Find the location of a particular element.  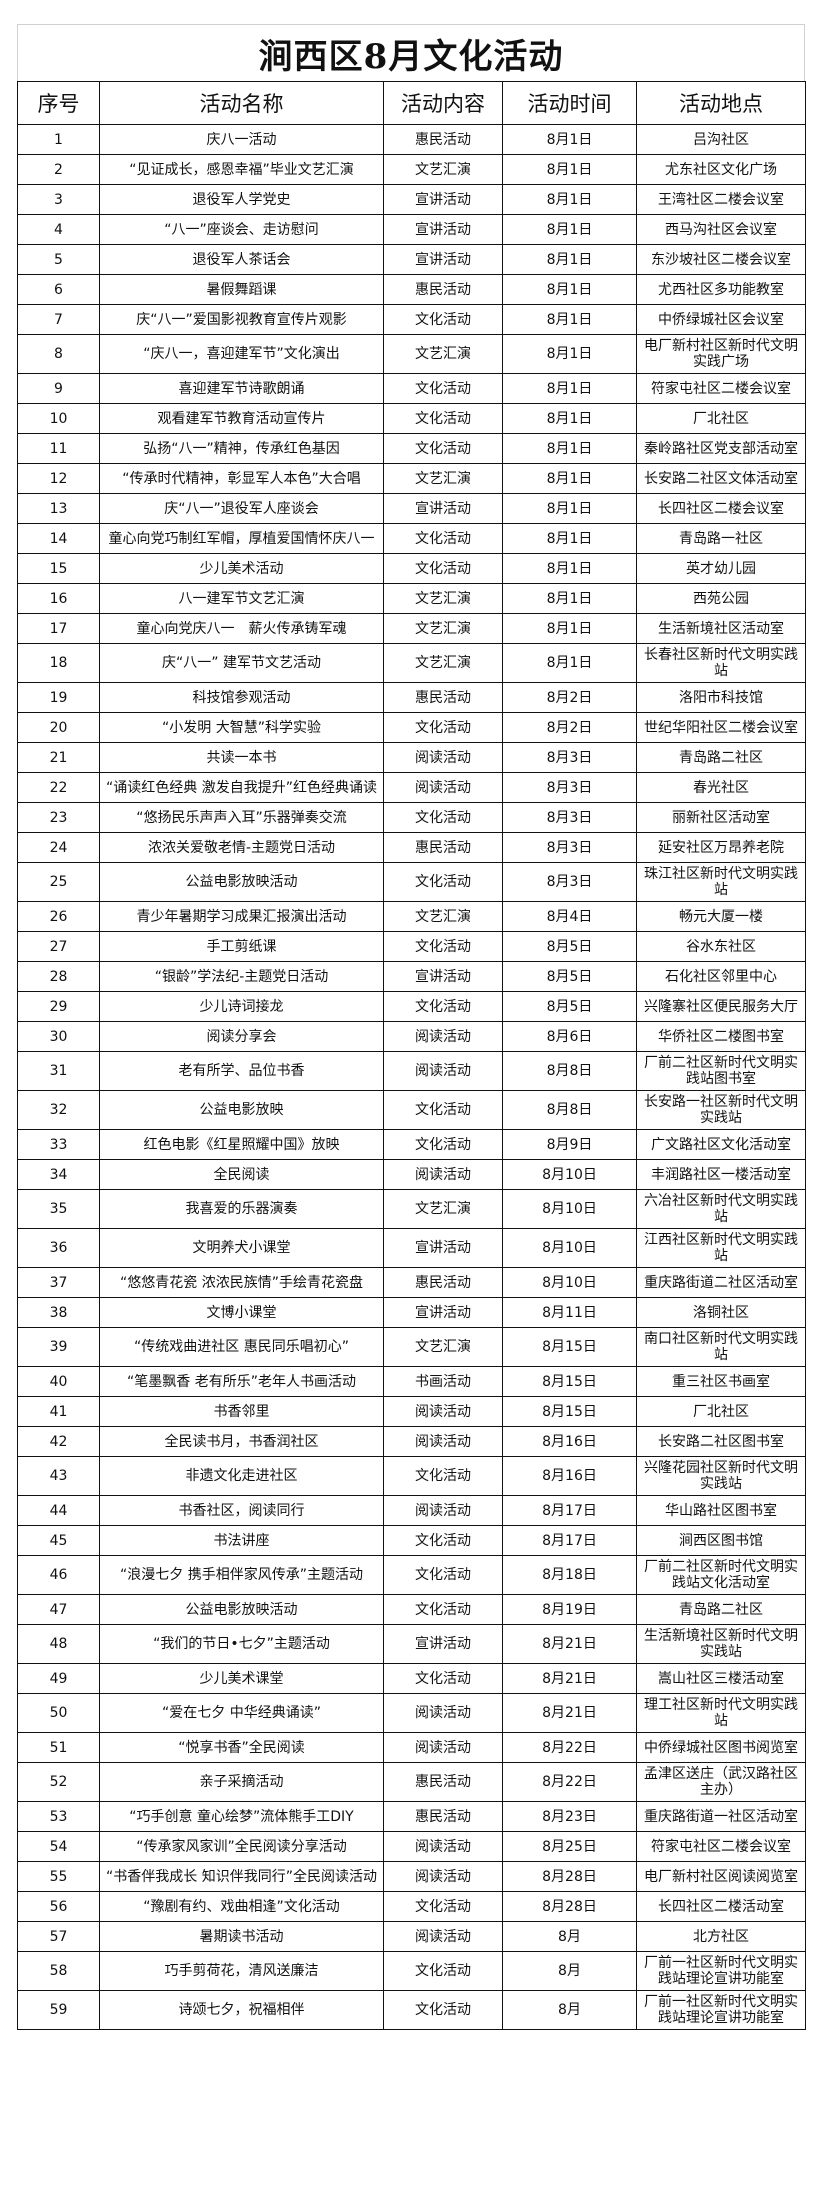

table-row: 4 “八一”座谈会、走访慰问 宣讲活动 8月1日 西马沟社区会议室 is located at coordinates (411, 229).